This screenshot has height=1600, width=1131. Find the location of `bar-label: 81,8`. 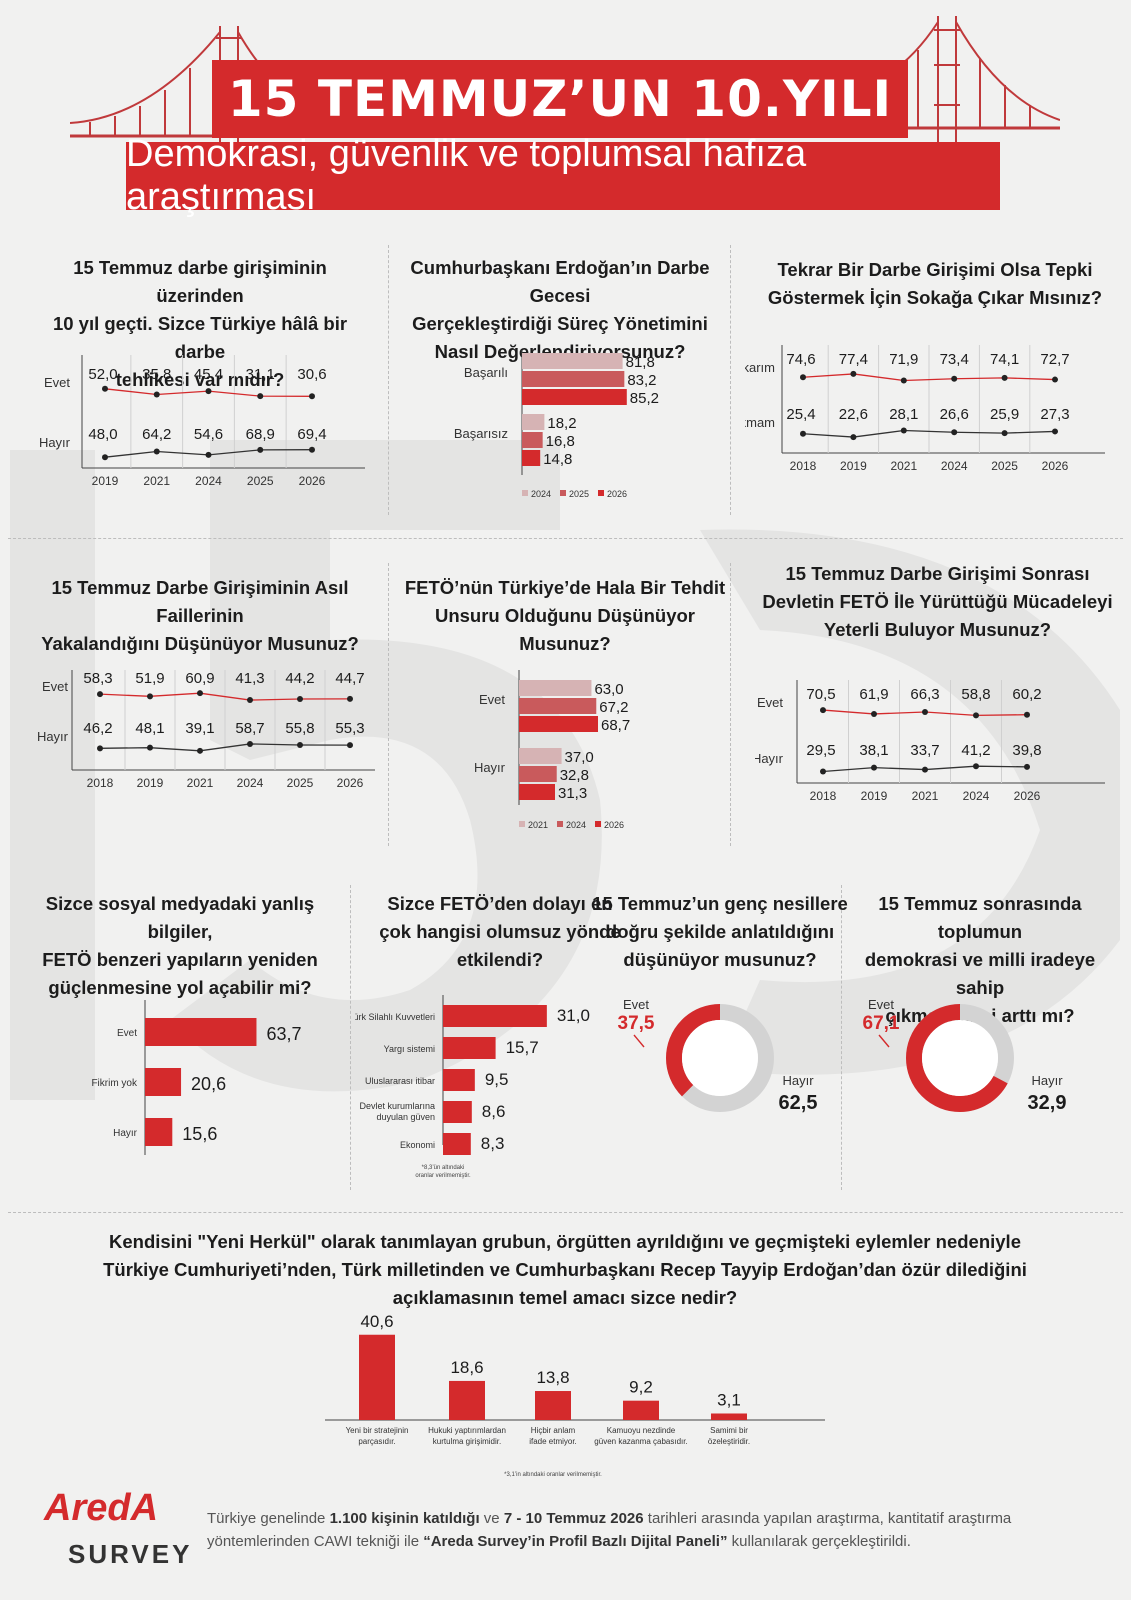

bar-label: 81,8 is located at coordinates (640, 362).